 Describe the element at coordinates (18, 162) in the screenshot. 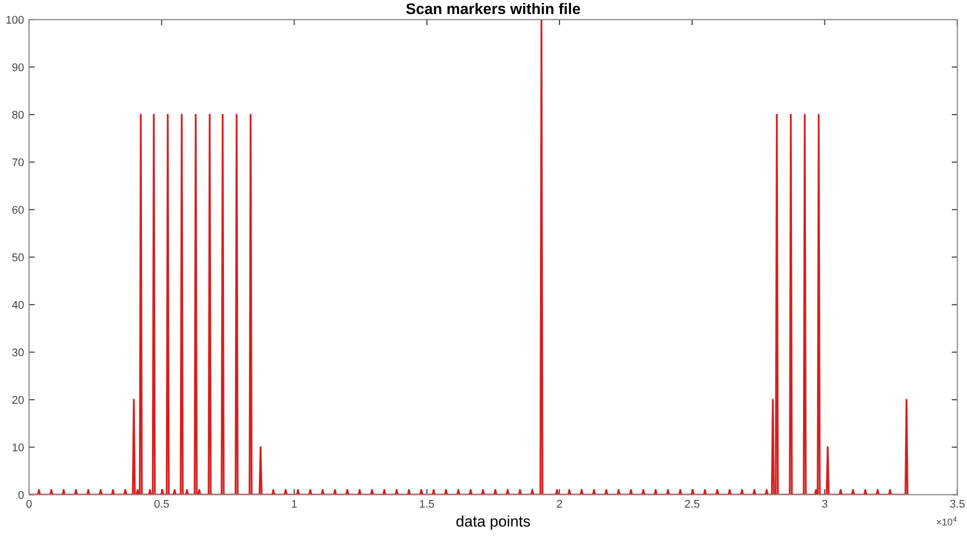

I see `y-tick-label: 70` at that location.